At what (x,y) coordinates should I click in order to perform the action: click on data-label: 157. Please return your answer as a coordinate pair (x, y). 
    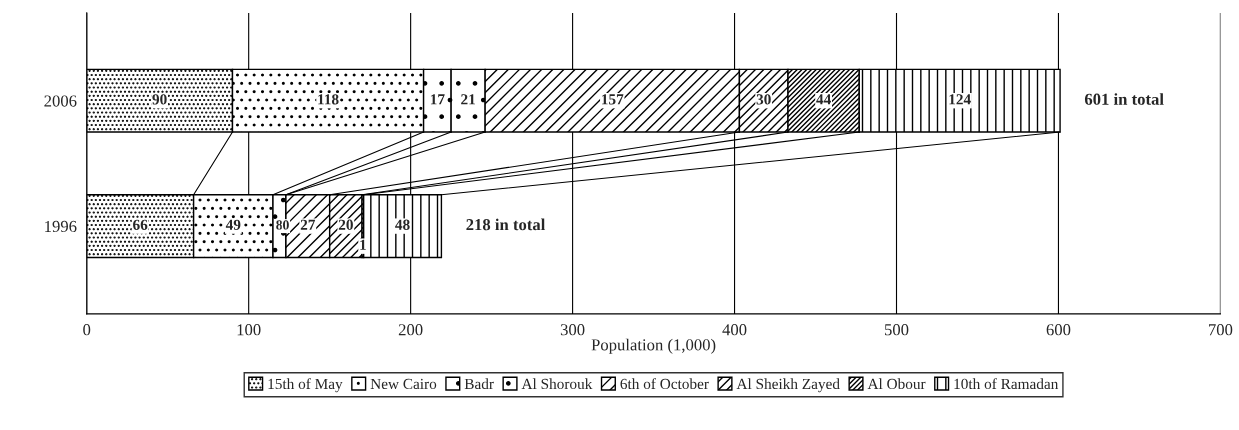
    Looking at the image, I should click on (613, 99).